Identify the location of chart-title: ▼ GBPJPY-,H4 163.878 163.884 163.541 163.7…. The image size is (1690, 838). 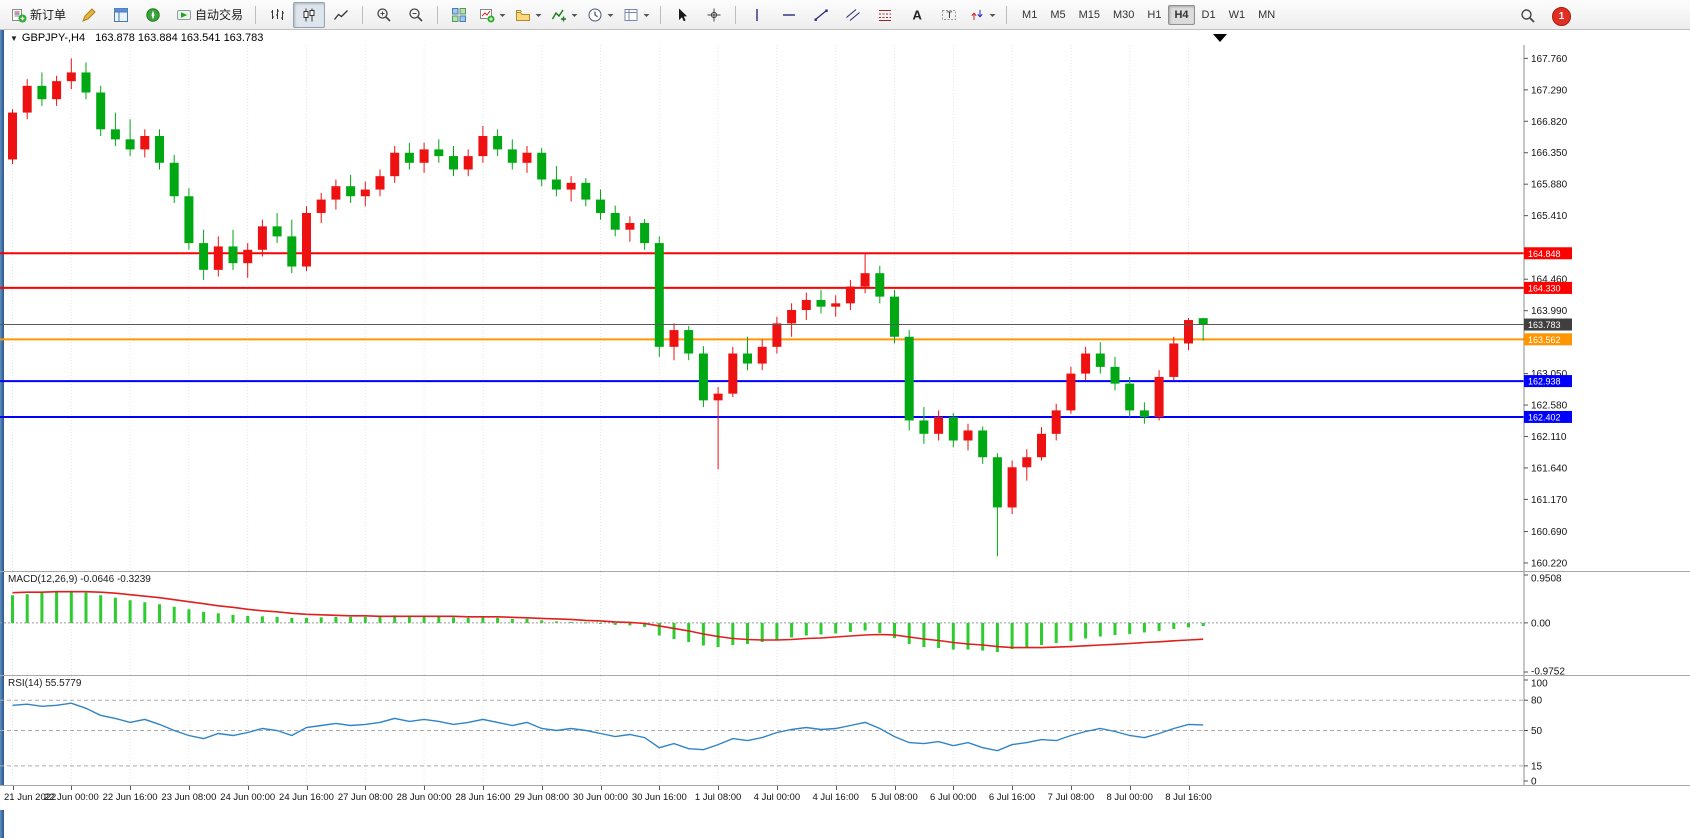
(136, 38).